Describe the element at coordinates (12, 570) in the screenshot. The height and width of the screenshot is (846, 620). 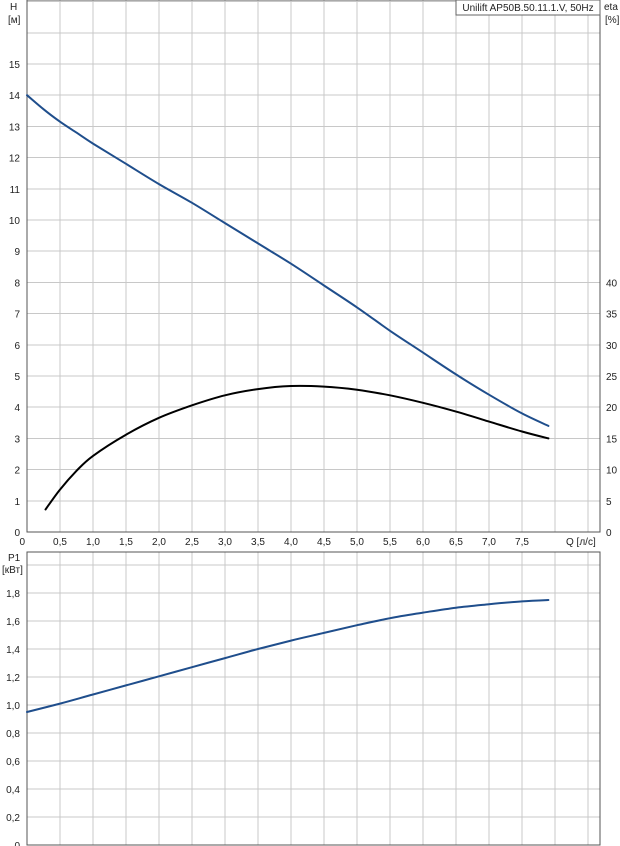
I see `p1-axis-unit: [кВт]` at that location.